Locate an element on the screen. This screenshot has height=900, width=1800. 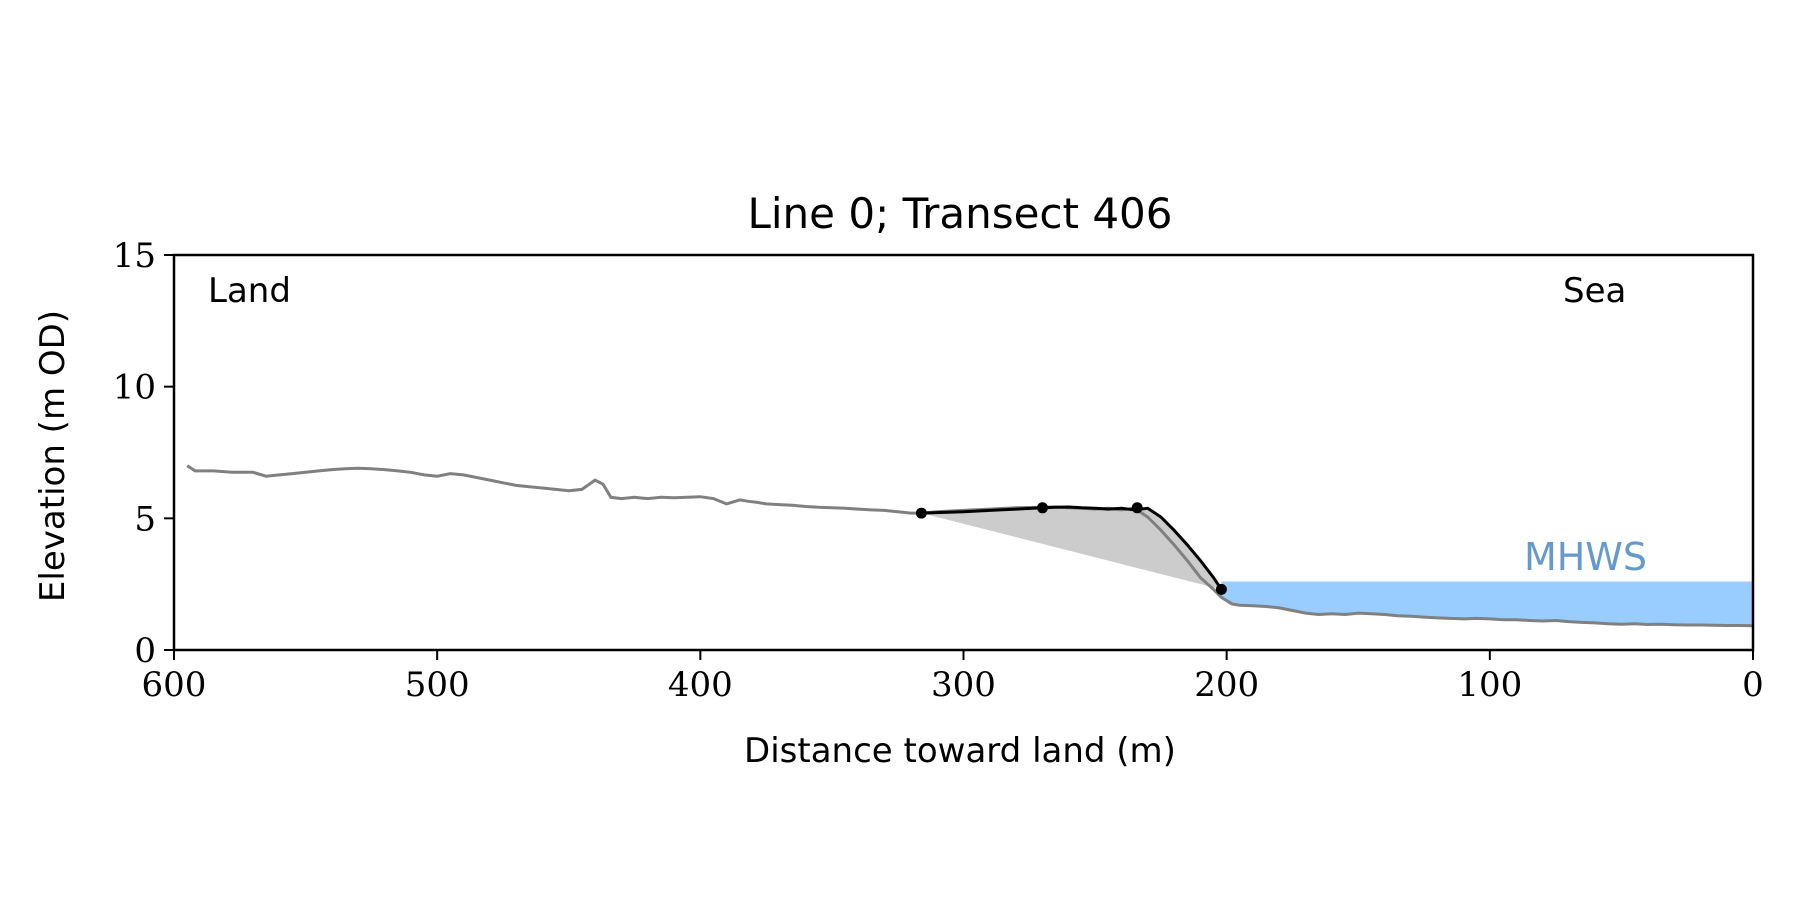
mhws-label: MHWS is located at coordinates (1585, 557).